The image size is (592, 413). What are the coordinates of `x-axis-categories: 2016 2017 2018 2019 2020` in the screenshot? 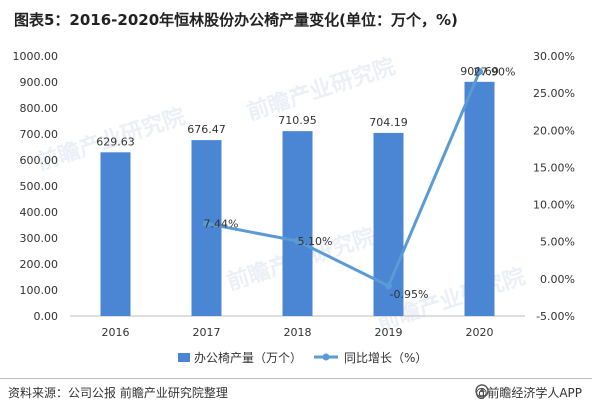 It's located at (298, 332).